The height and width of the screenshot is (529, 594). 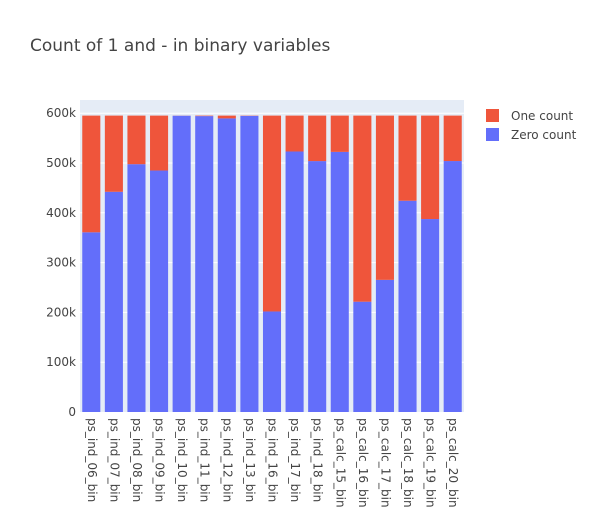 What do you see at coordinates (136, 140) in the screenshot?
I see `bar-one-count: ps_ind_08_bin — One count: 97568` at bounding box center [136, 140].